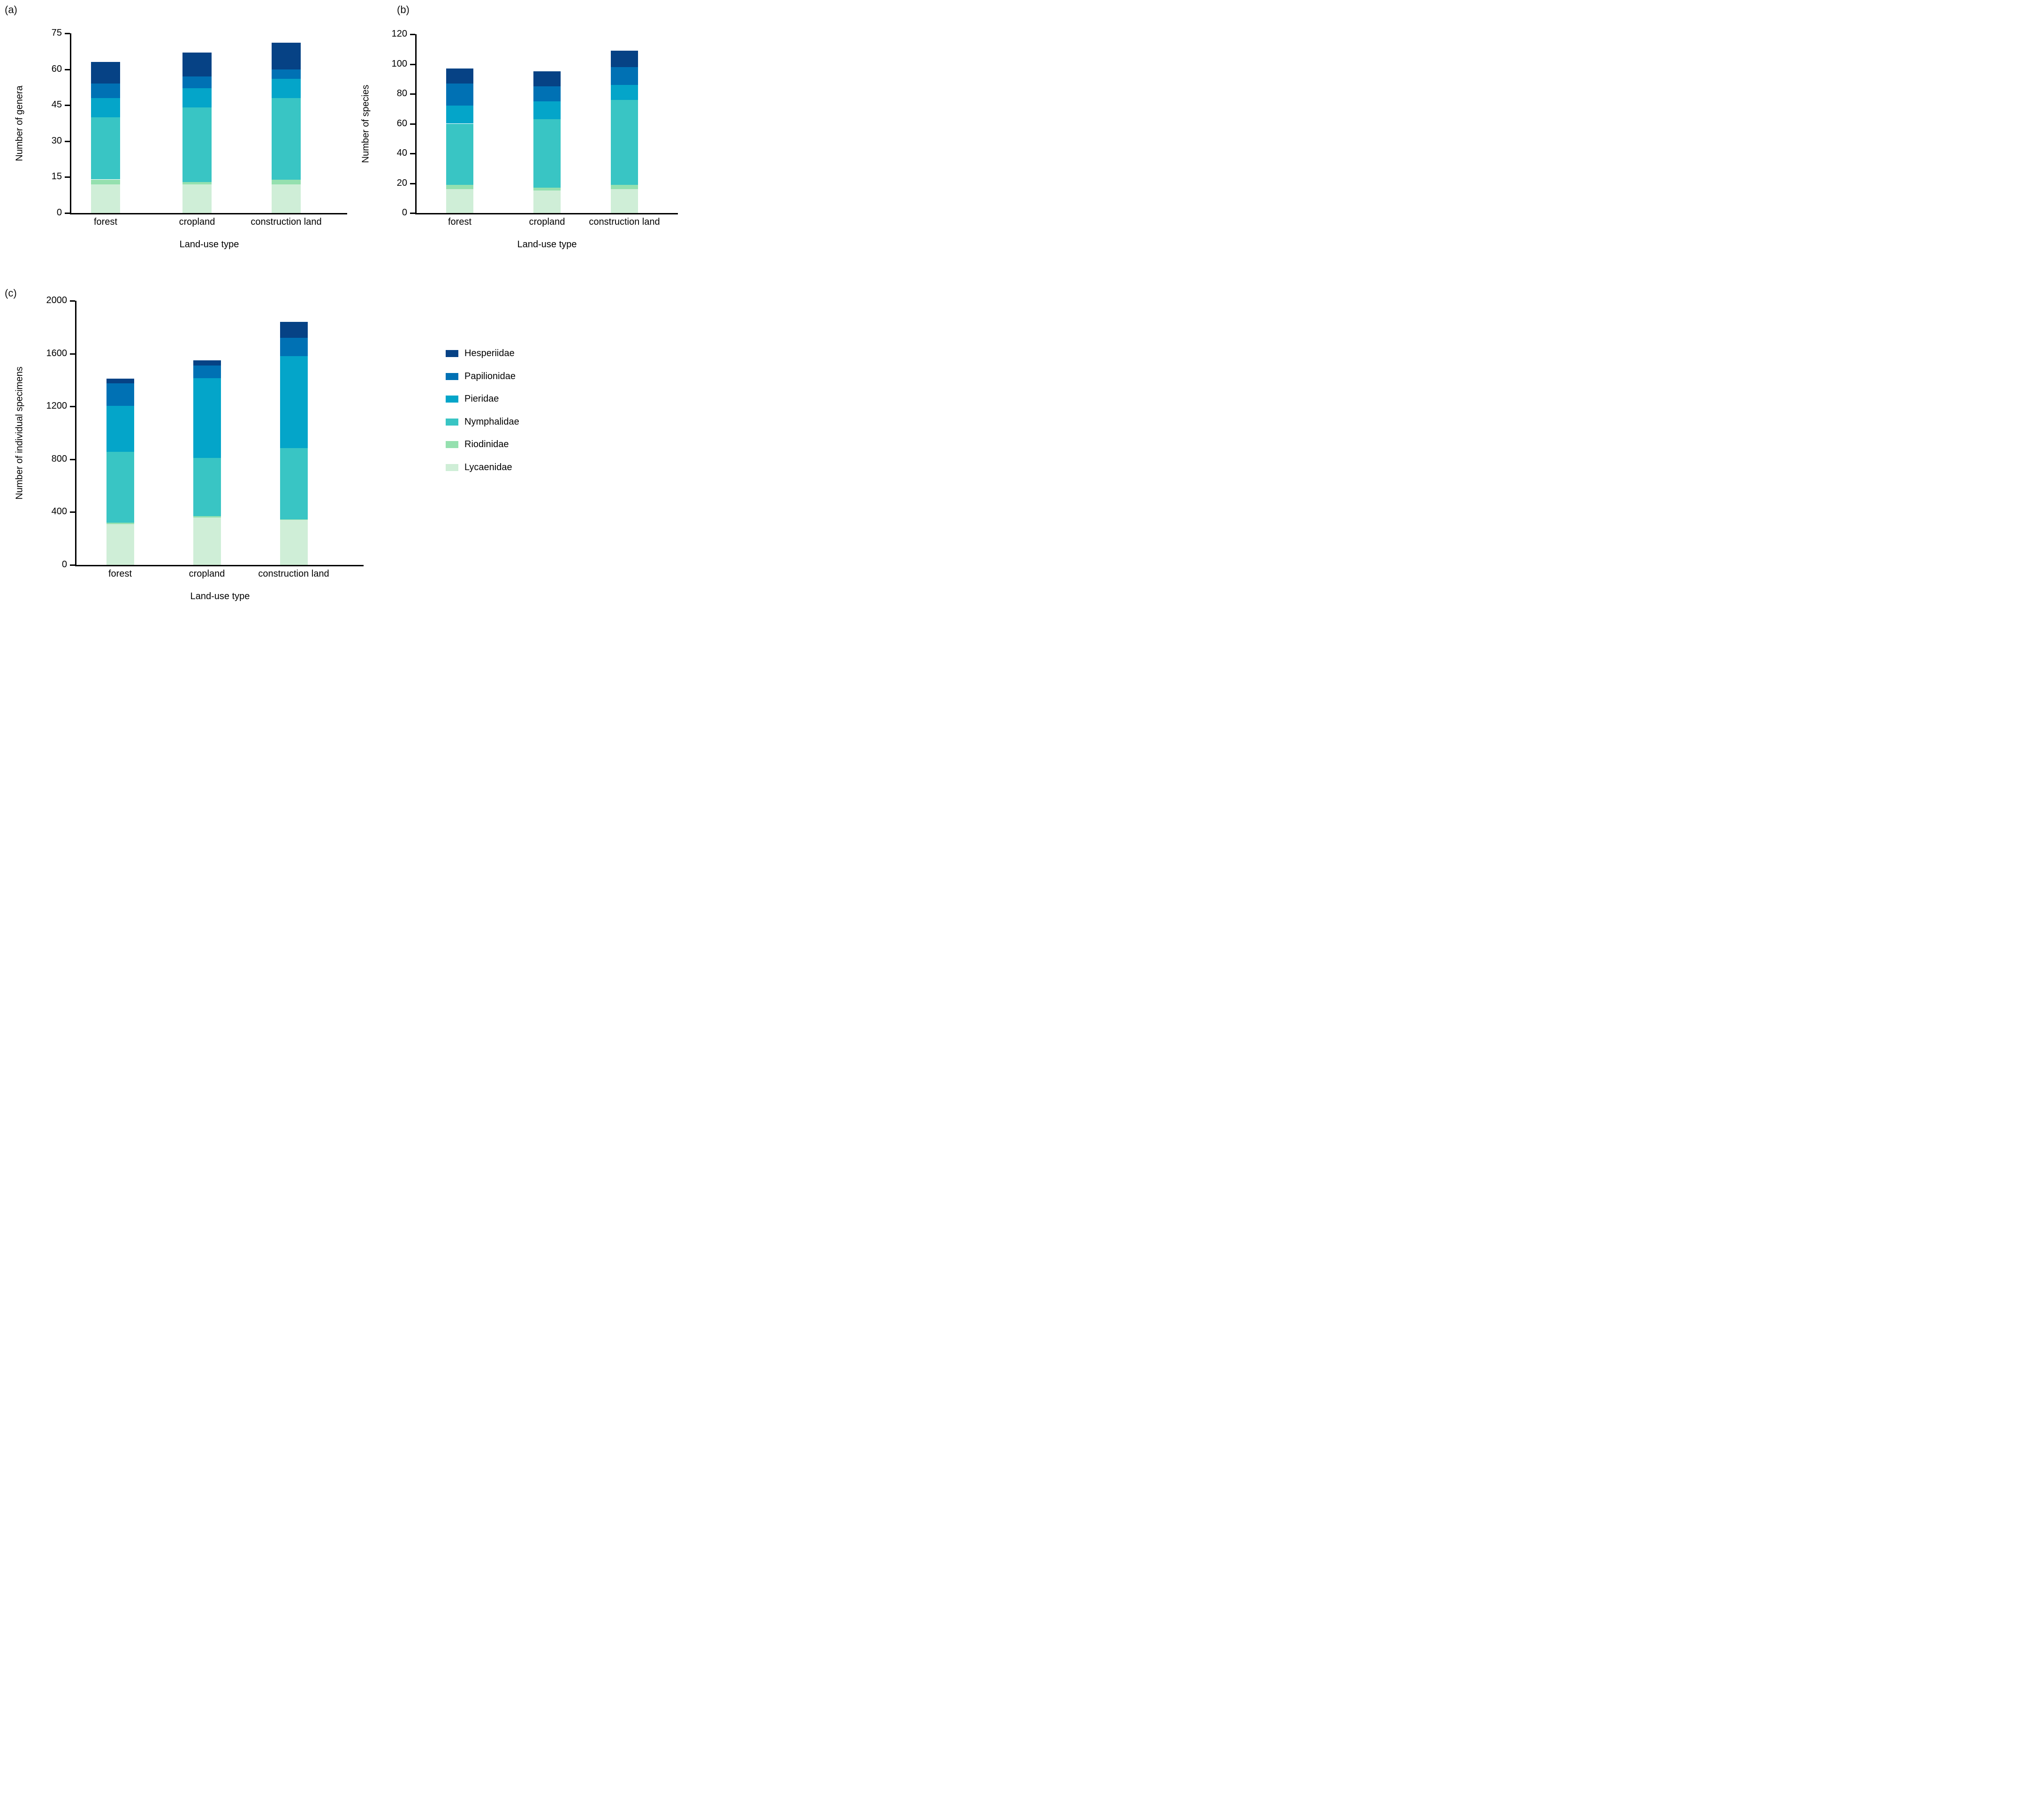 The height and width of the screenshot is (1820, 2037). Describe the element at coordinates (490, 376) in the screenshot. I see `legend-label: Papilionidae` at that location.